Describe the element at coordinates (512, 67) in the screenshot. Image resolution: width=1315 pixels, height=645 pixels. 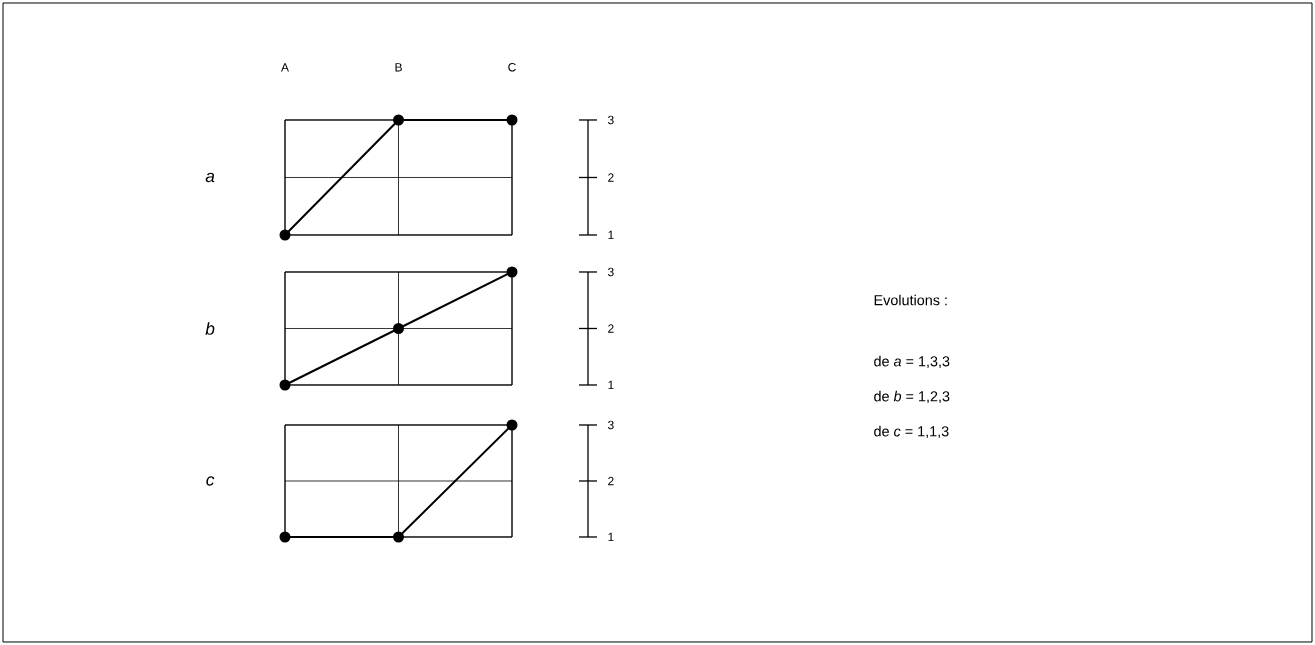
I see `x-tick-label: C` at that location.